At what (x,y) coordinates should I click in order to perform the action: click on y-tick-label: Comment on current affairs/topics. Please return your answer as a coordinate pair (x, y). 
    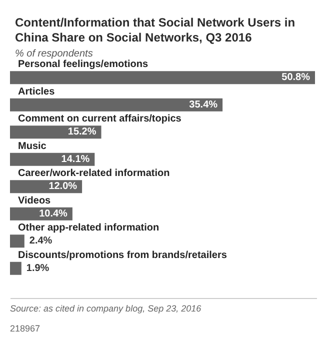
    Looking at the image, I should click on (100, 119).